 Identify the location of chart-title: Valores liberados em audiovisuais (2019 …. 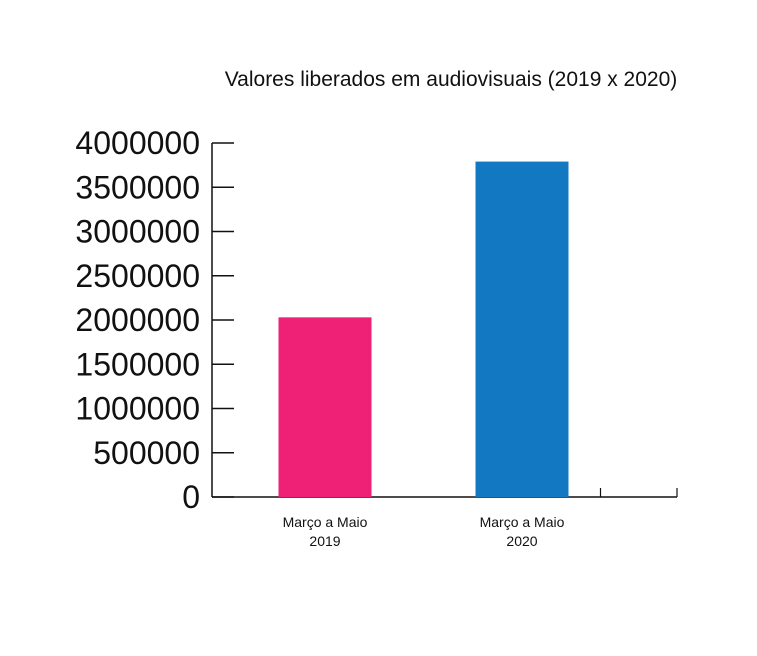
(451, 79).